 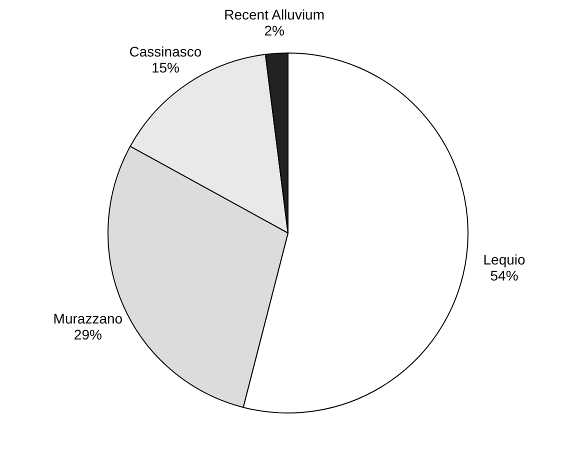 I want to click on data-label: 29%, so click(x=88, y=334).